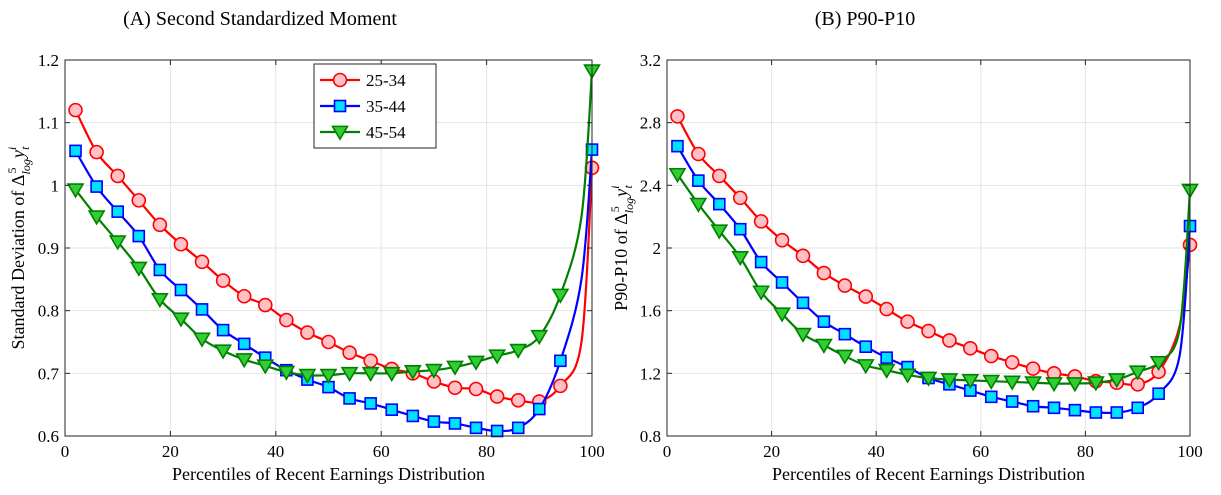 The height and width of the screenshot is (495, 1221). What do you see at coordinates (48, 60) in the screenshot?
I see `y-tick-label: 1.2` at bounding box center [48, 60].